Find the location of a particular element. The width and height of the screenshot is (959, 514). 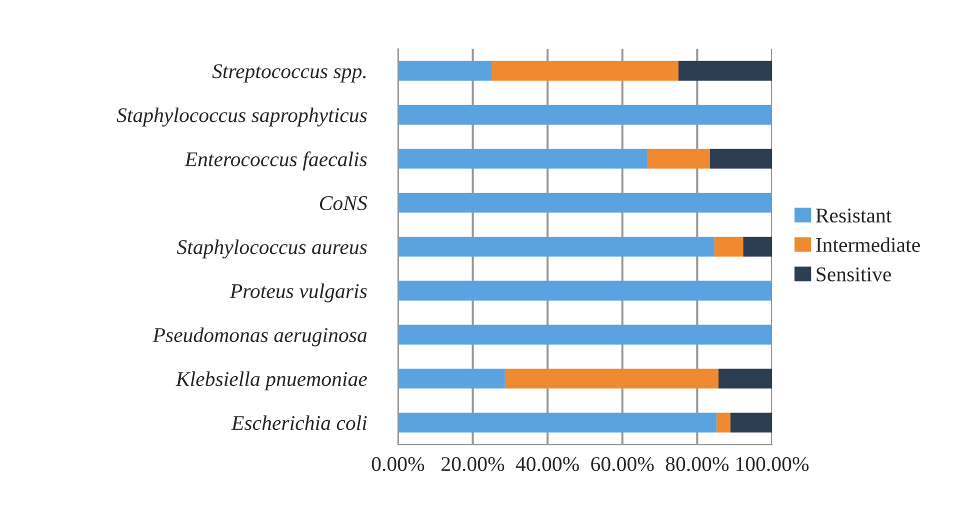

x-tick-label: 80.00% is located at coordinates (697, 464).